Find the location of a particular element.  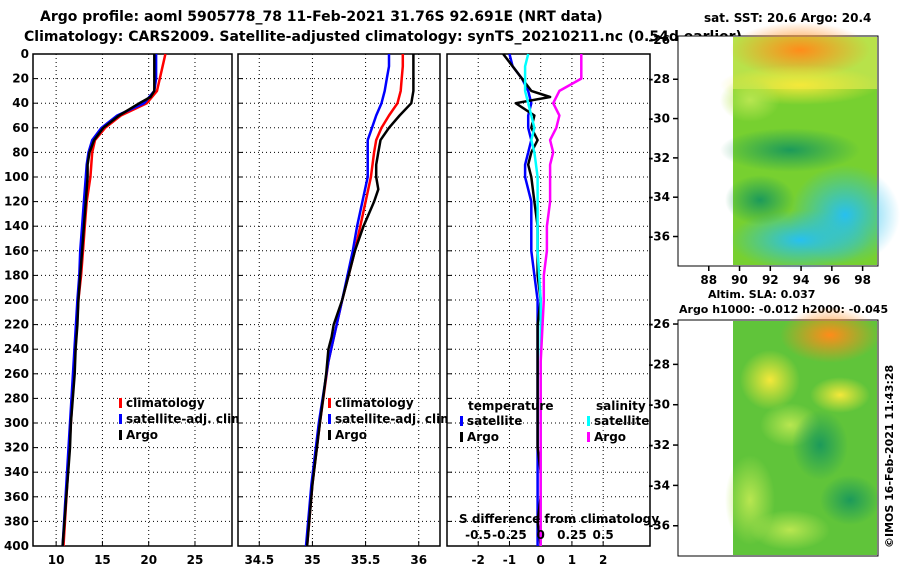

y-tick-label: 380 is located at coordinates (16, 521).